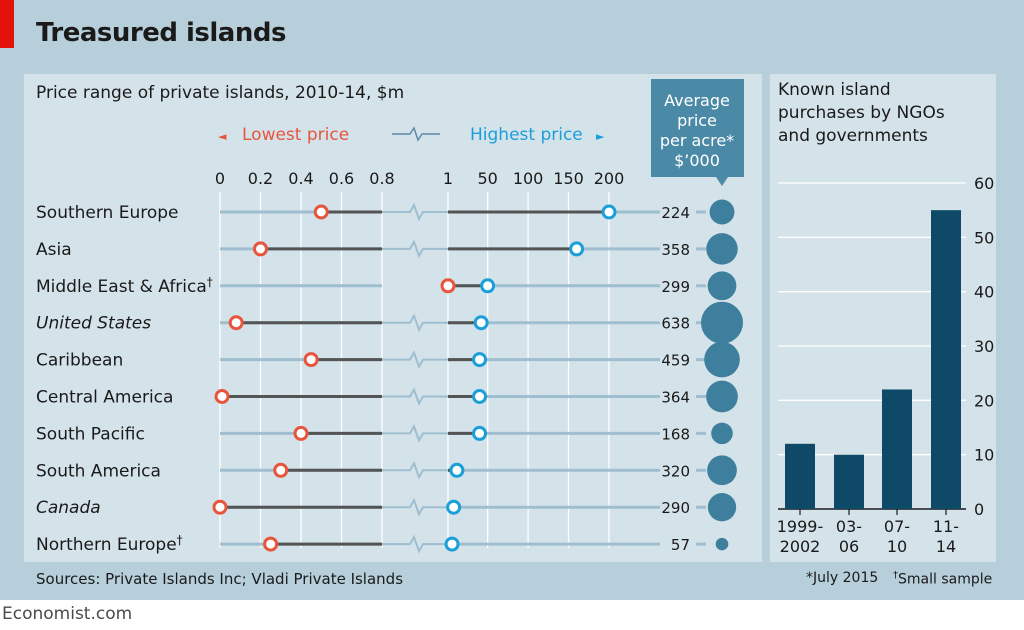  Describe the element at coordinates (861, 113) in the screenshot. I see `bar-chart-title-line: purchases by NGOs` at that location.